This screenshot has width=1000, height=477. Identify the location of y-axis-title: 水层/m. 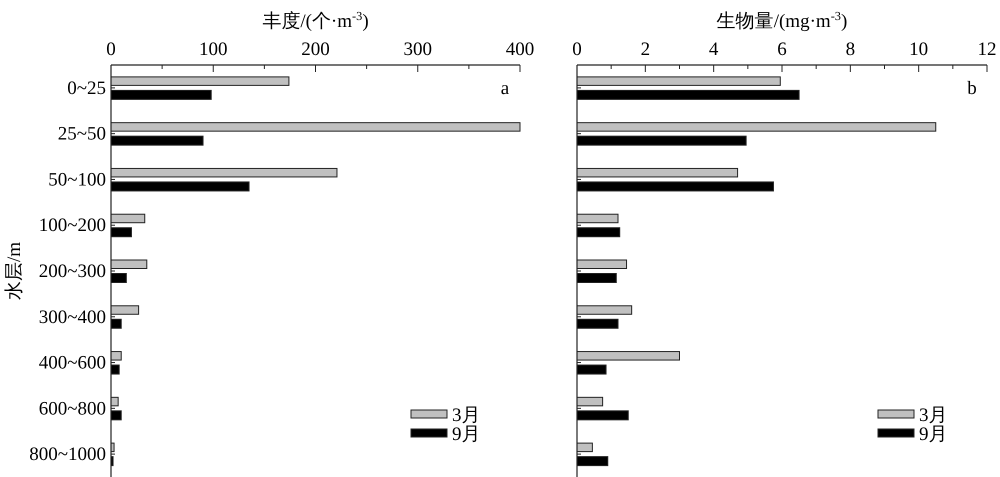
(14, 271).